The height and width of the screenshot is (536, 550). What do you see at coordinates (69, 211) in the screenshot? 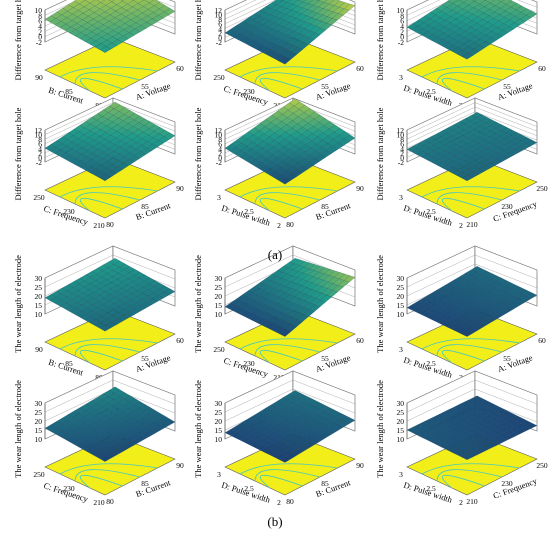
I see `y-tick-label: 230` at bounding box center [69, 211].